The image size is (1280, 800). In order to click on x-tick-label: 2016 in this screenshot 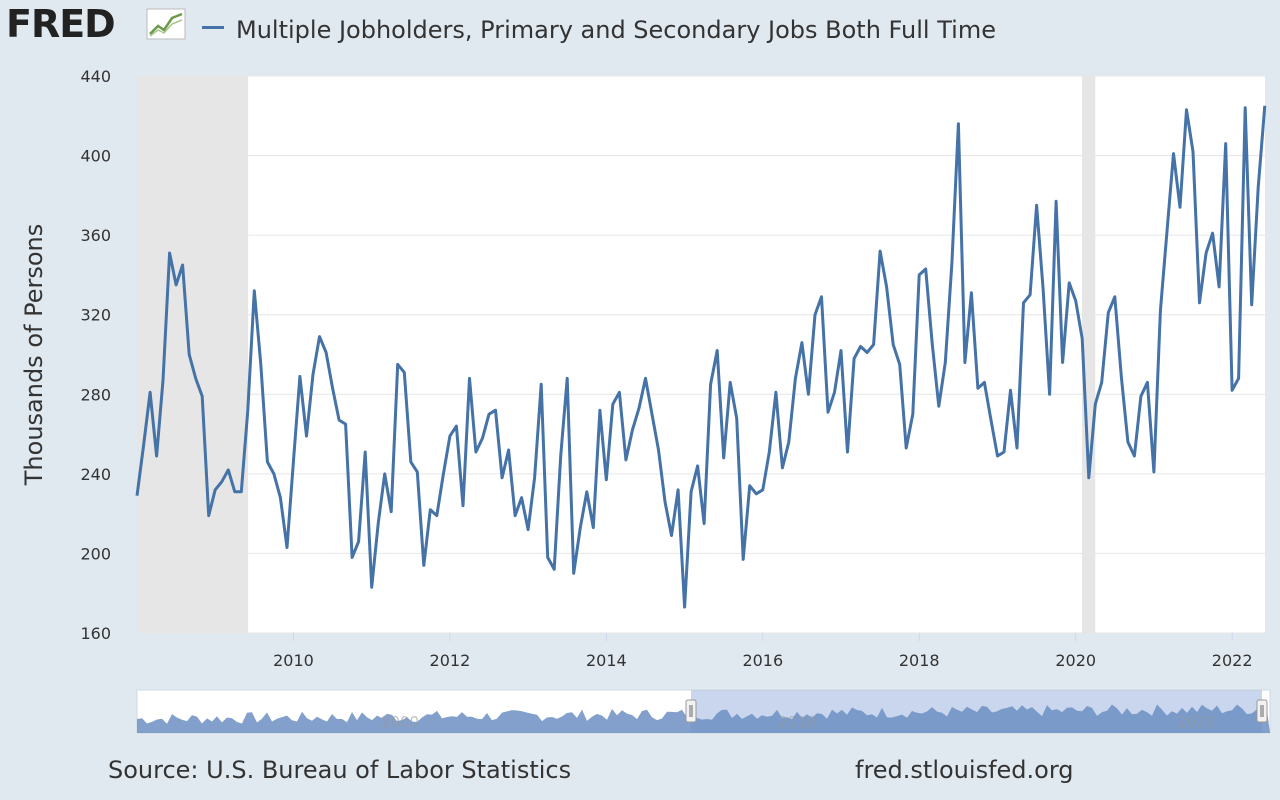, I will do `click(762, 660)`.